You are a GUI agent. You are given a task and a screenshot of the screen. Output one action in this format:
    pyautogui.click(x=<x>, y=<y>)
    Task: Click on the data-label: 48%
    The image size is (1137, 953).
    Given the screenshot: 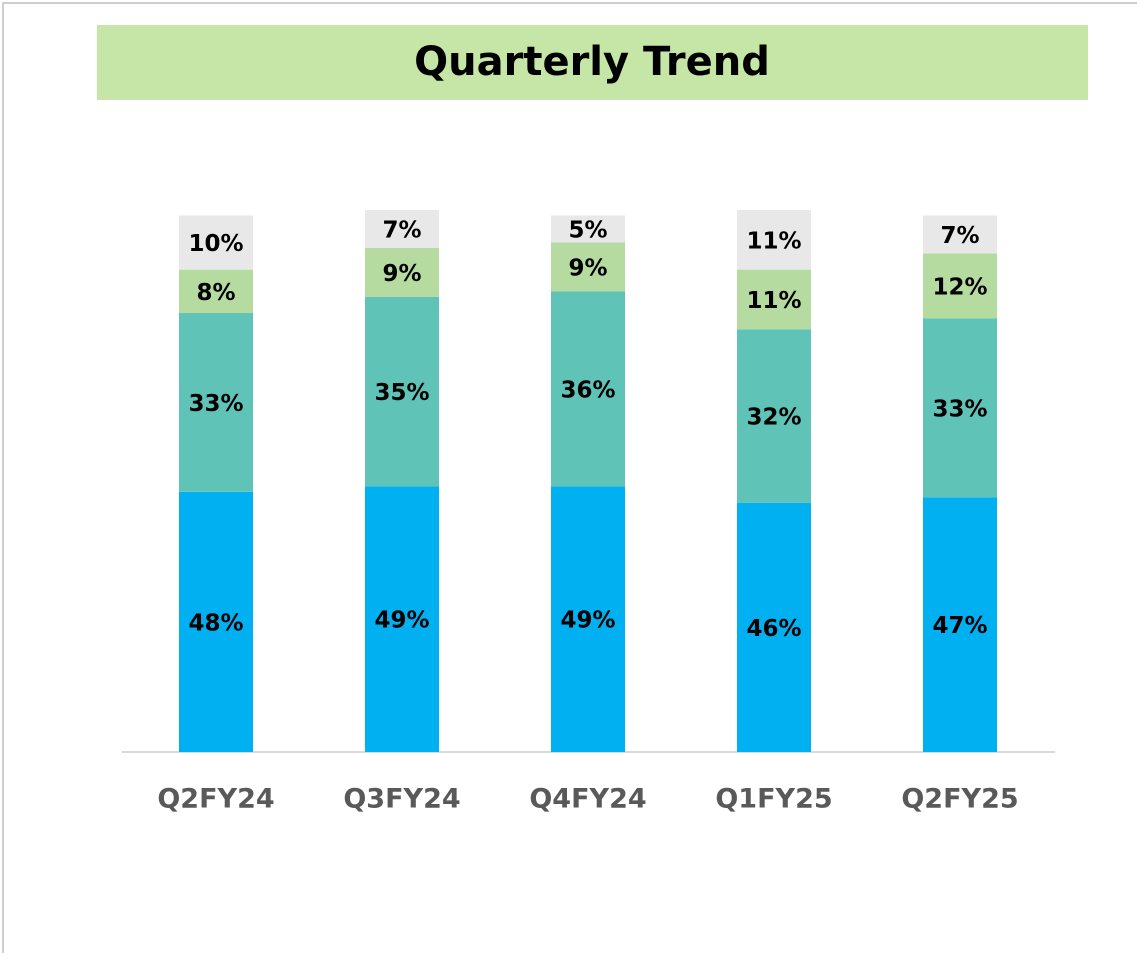 What is the action you would take?
    pyautogui.click(x=215, y=623)
    